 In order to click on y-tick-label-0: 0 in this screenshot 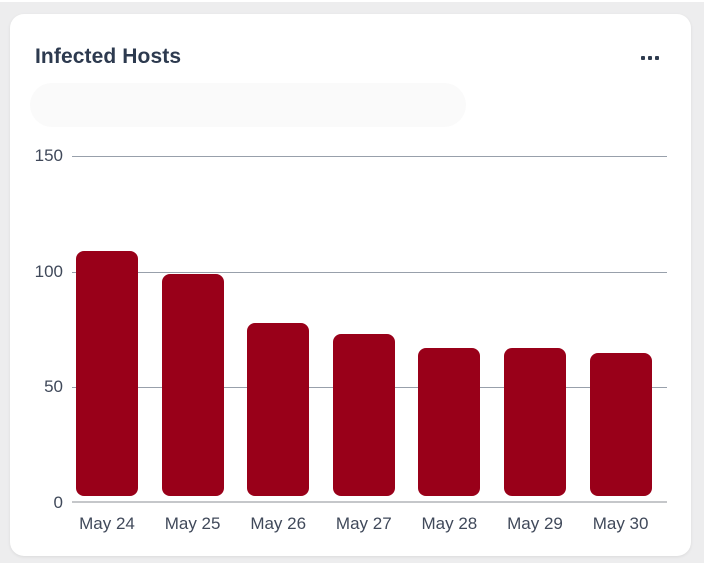, I will do `click(58, 502)`.